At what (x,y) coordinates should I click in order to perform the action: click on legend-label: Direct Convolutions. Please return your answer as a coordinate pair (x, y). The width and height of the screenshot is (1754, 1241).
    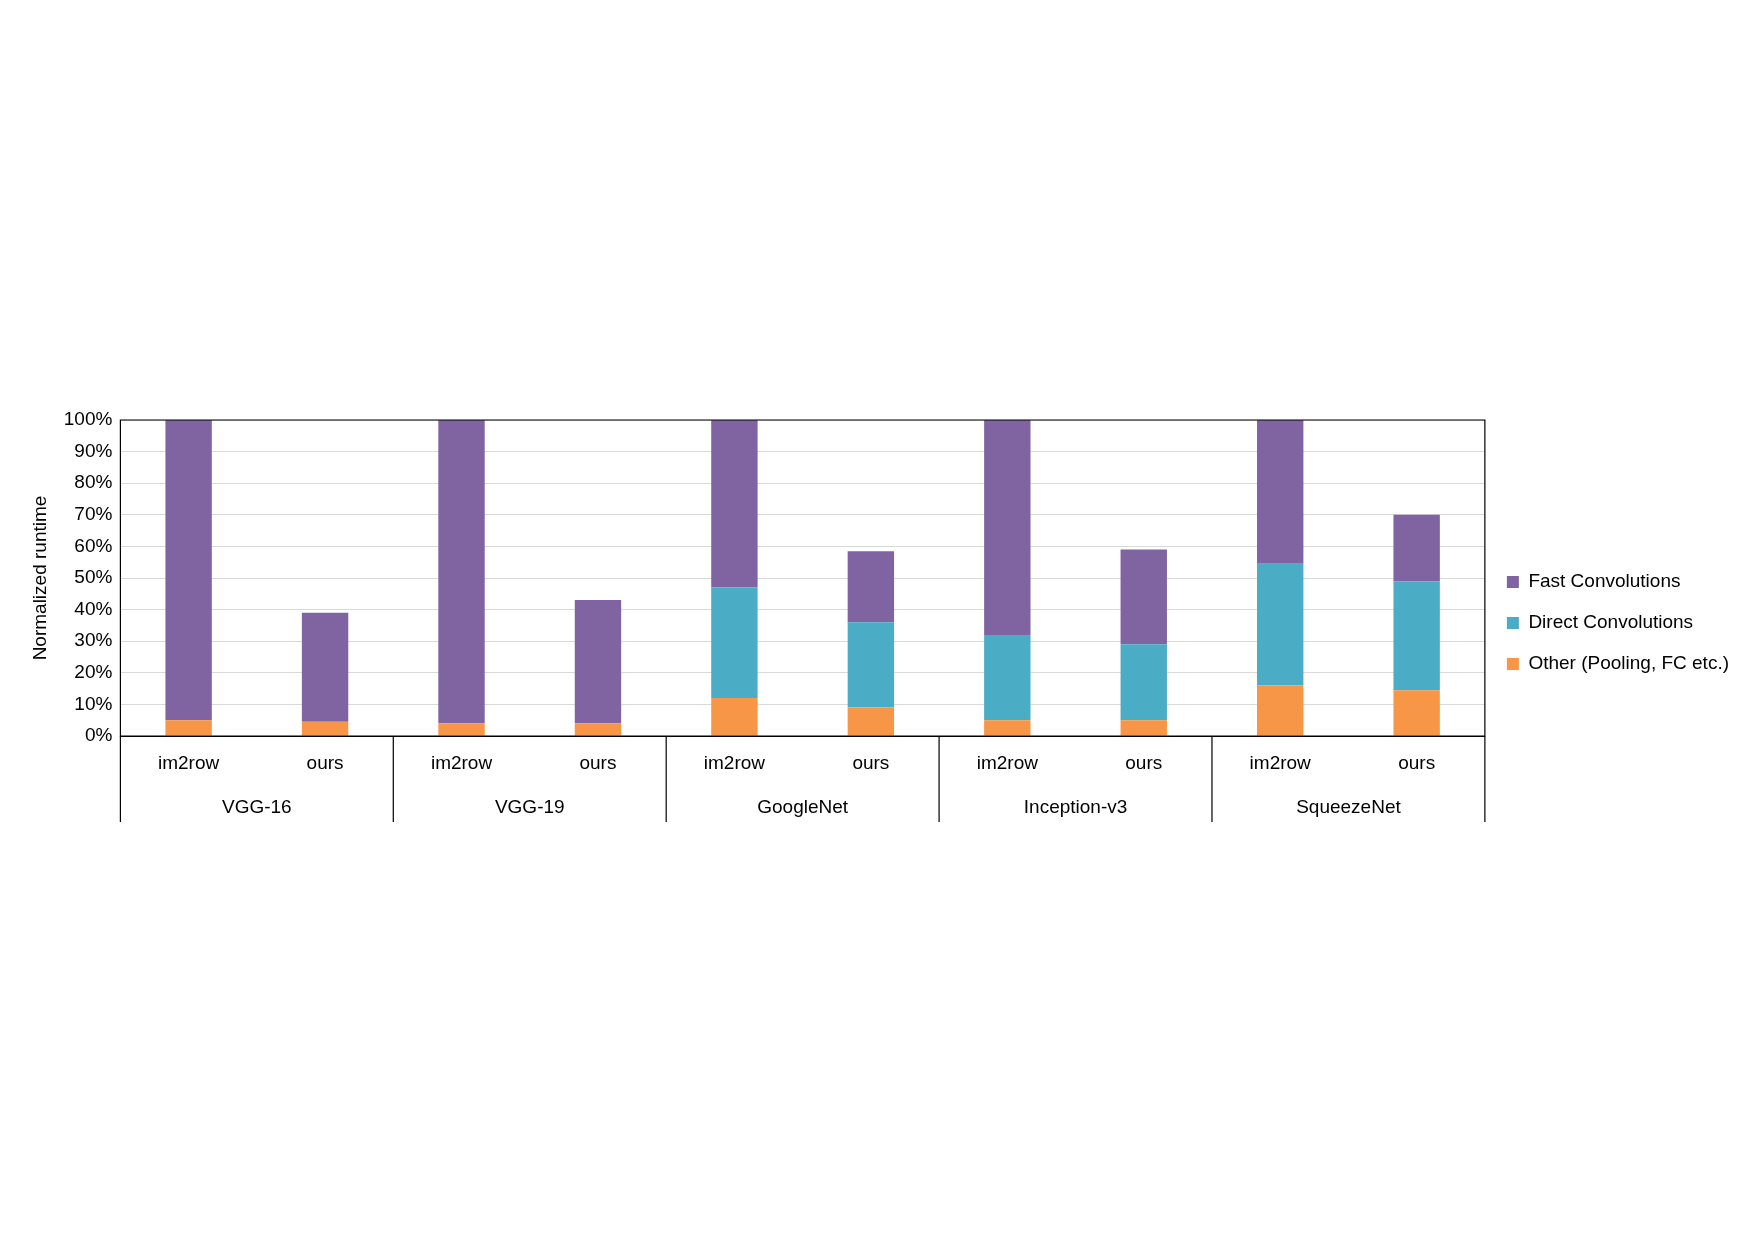
    Looking at the image, I should click on (1611, 622).